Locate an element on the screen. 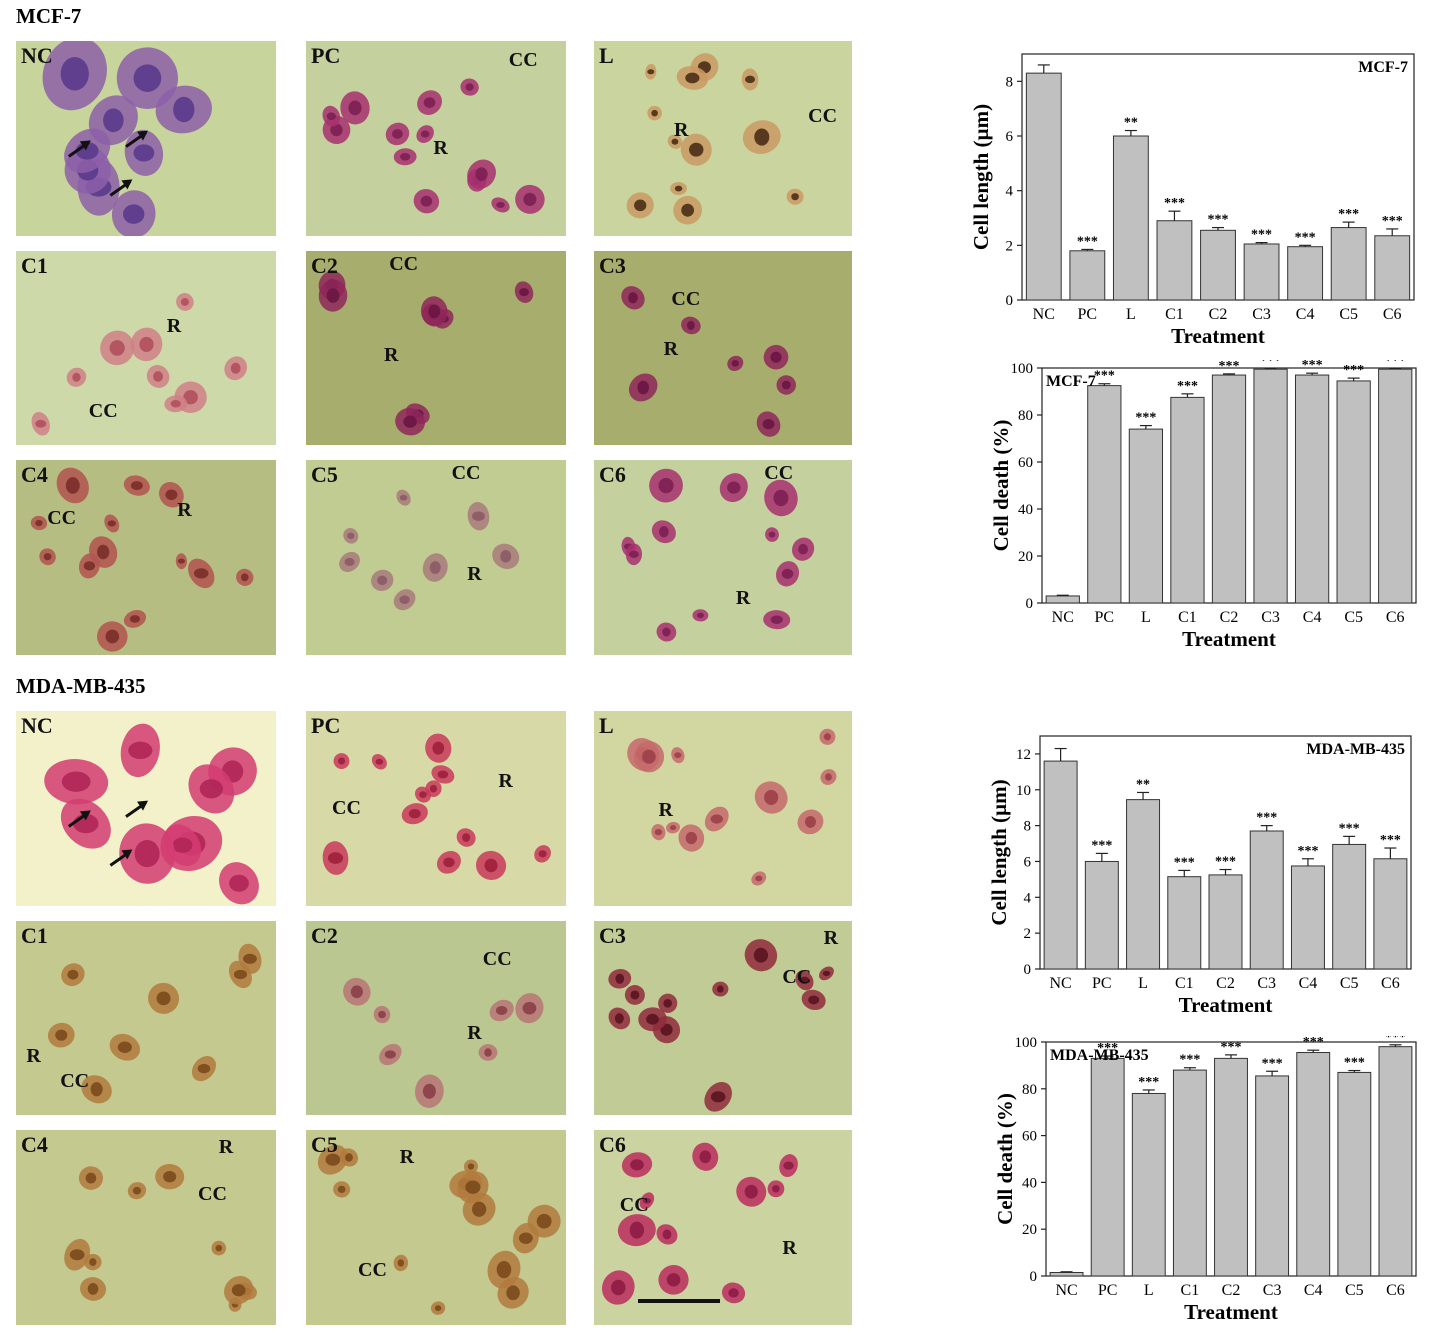  x-axis-label: Treatment is located at coordinates (1218, 336).